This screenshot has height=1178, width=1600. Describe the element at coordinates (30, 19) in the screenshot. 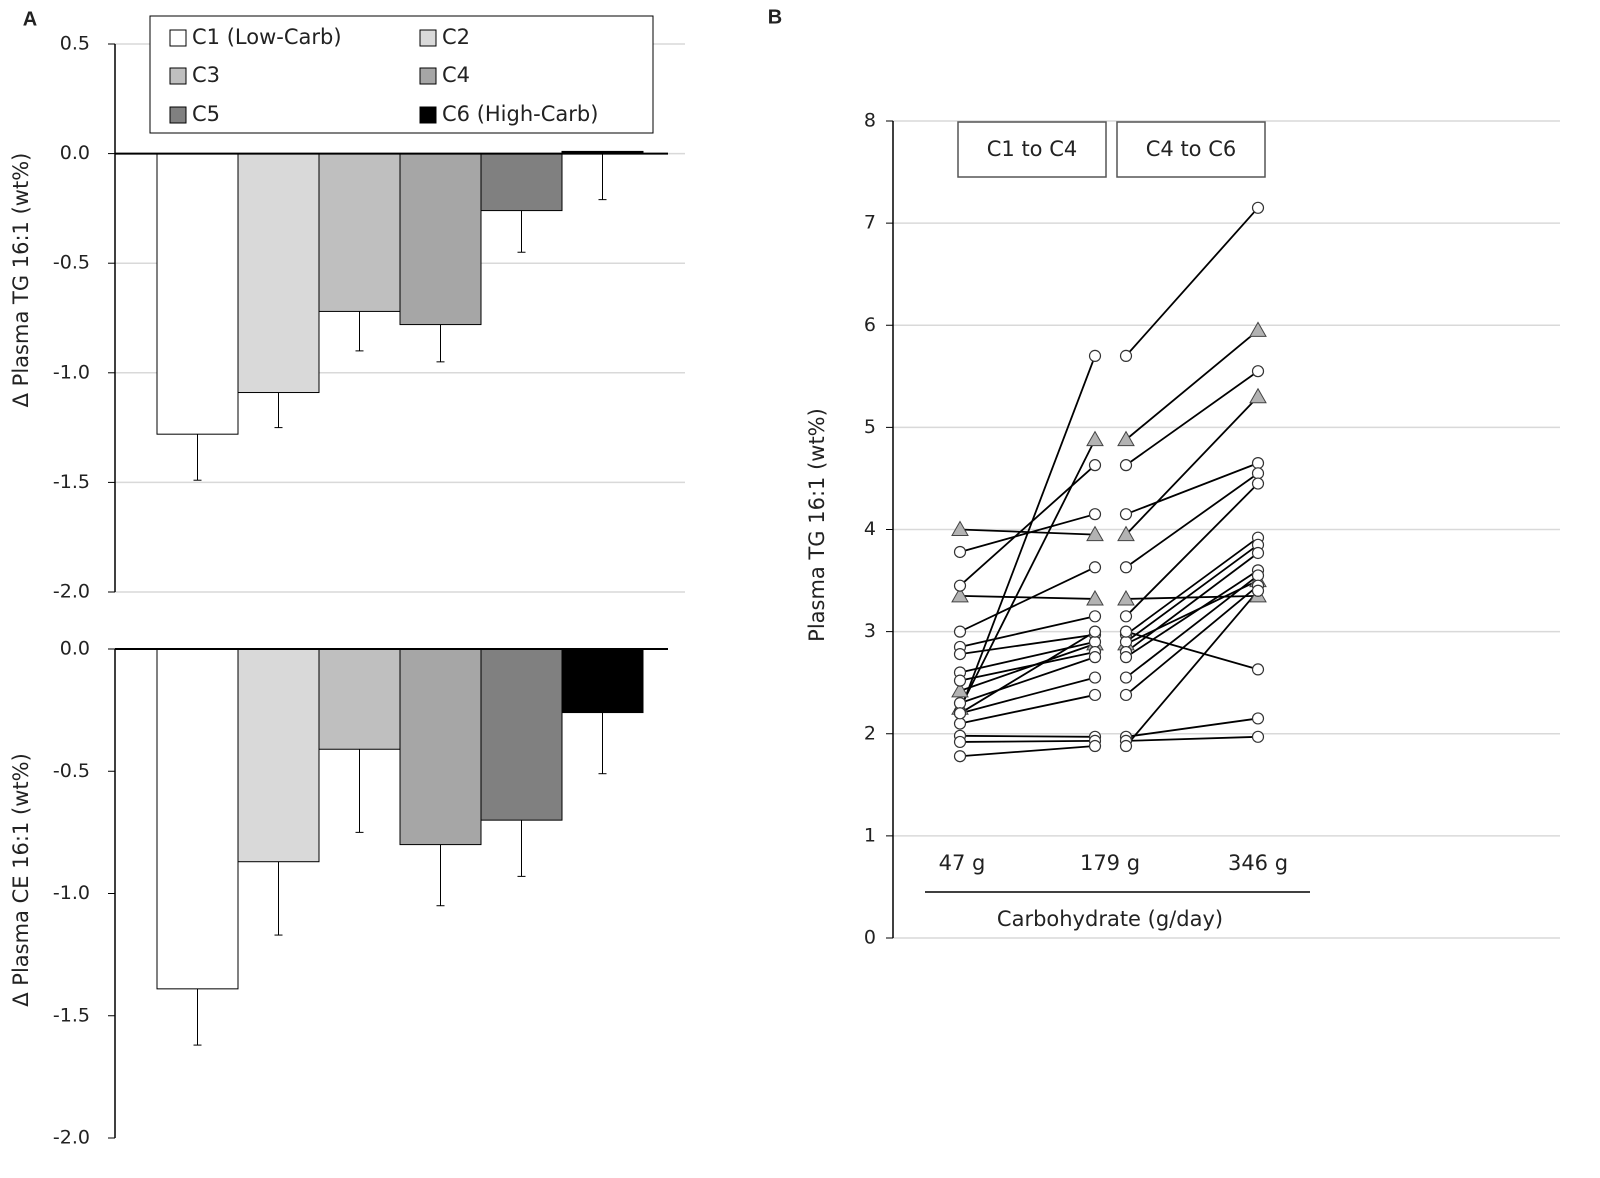

I see `panel-label: A` at that location.